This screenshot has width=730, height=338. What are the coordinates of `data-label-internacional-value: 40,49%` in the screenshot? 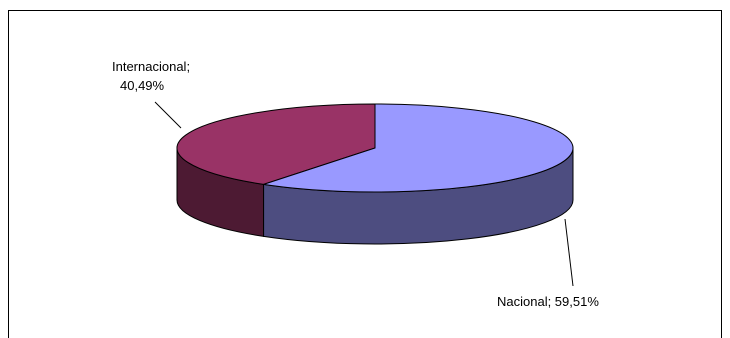 It's located at (142, 85).